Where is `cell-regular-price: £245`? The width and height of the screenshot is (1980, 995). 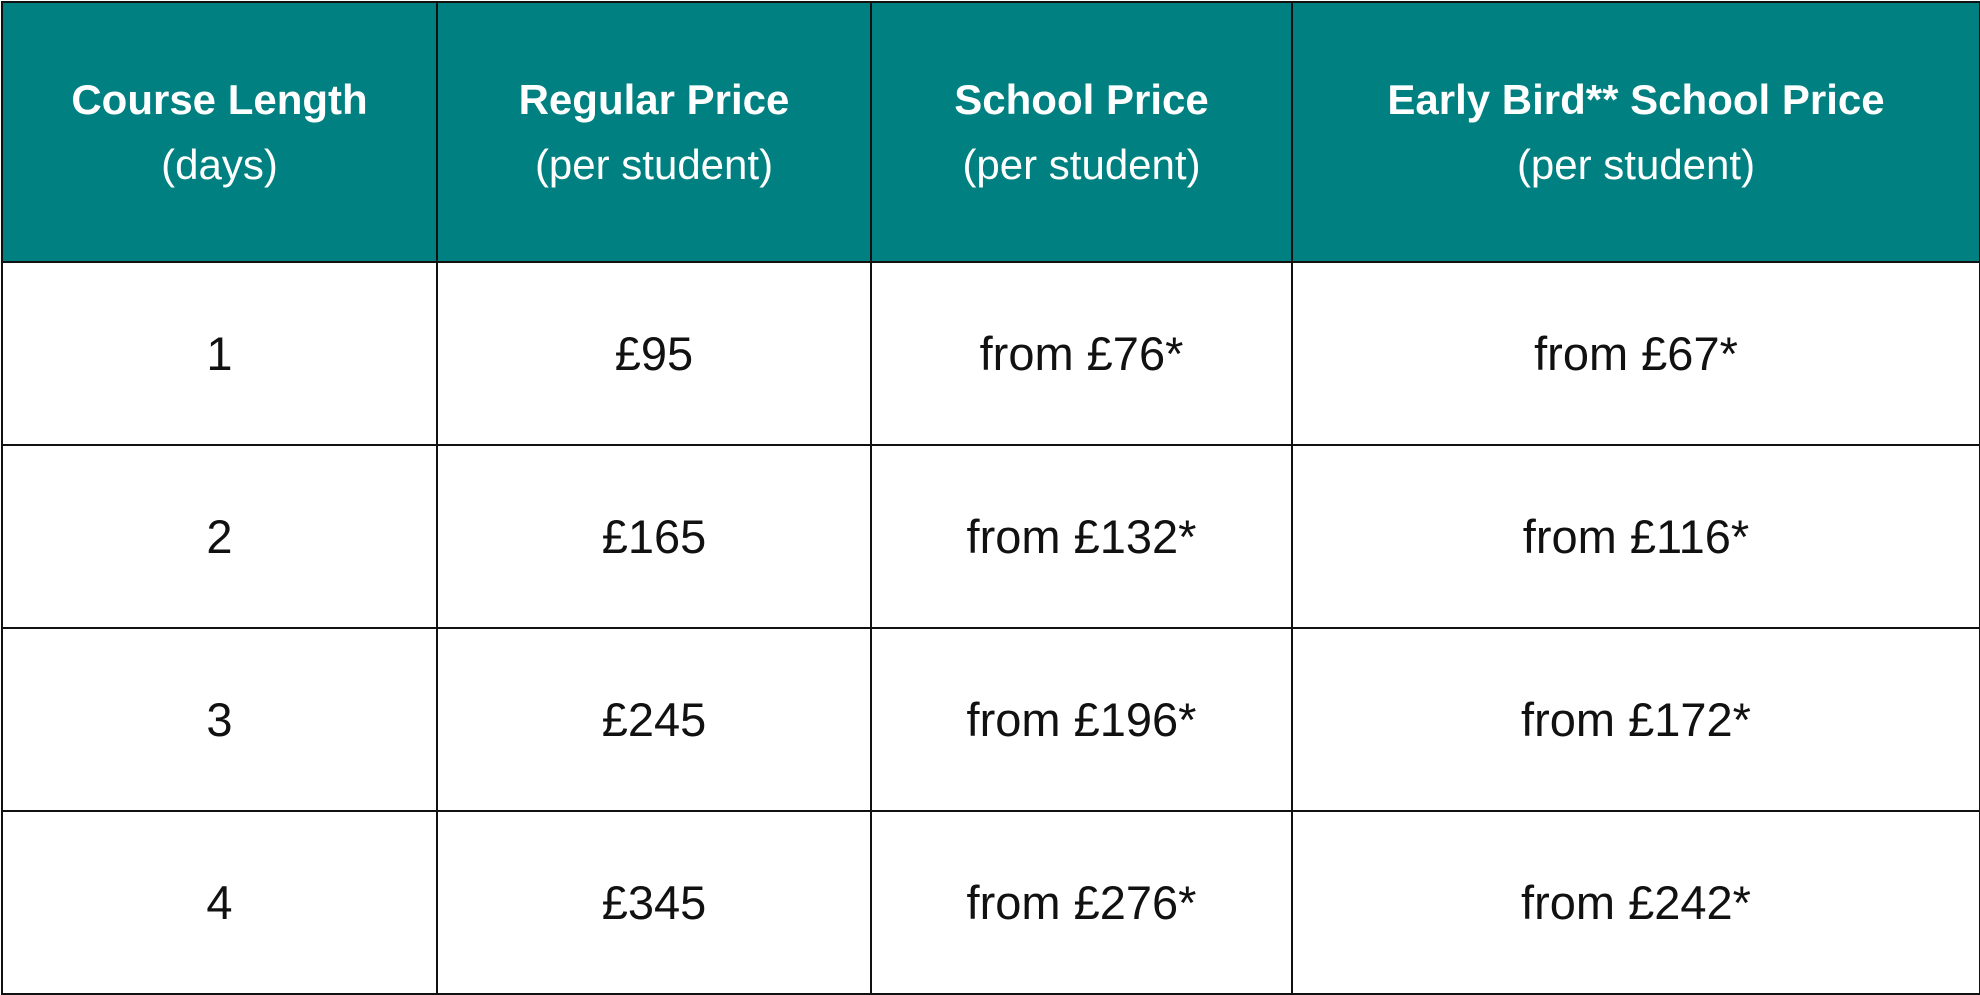
cell-regular-price: £245 is located at coordinates (654, 719).